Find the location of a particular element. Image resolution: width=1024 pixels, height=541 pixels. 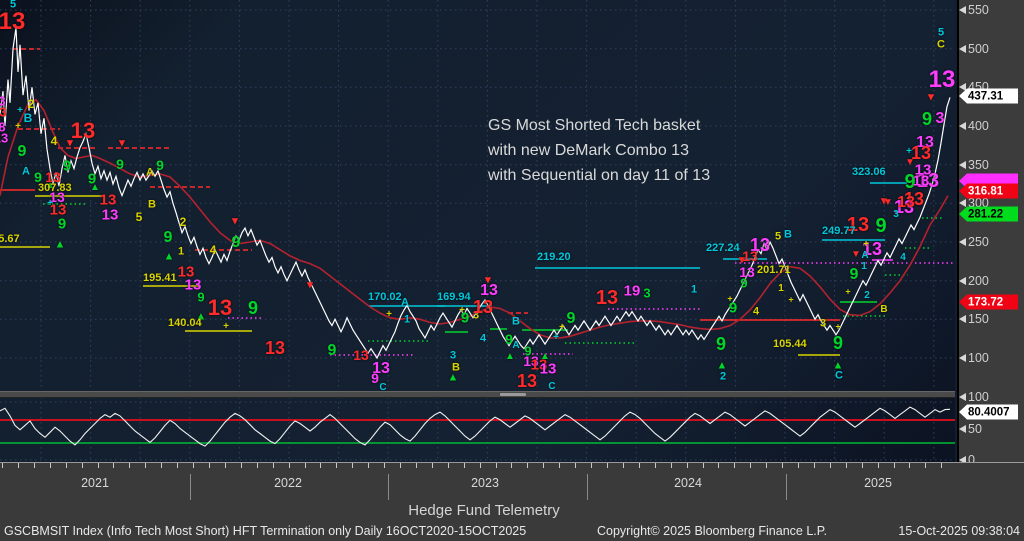

note-line-3: with Sequential on day 11 of 13 is located at coordinates (599, 175).